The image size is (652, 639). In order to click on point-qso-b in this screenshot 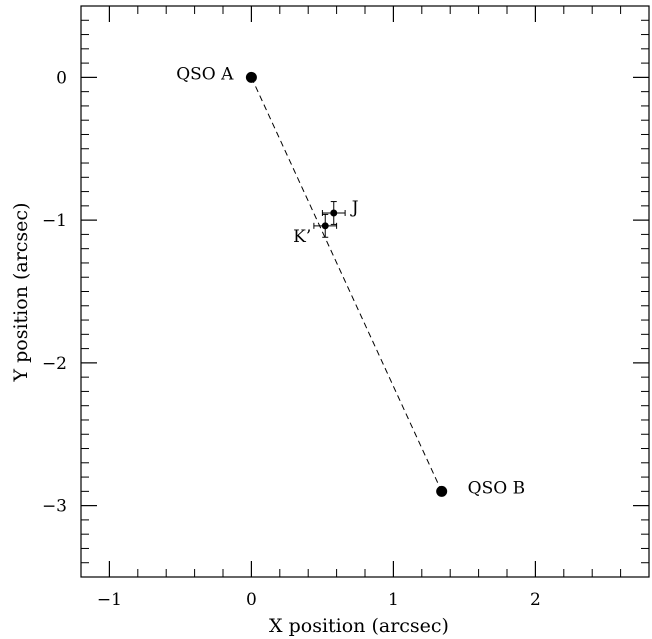, I will do `click(442, 491)`.